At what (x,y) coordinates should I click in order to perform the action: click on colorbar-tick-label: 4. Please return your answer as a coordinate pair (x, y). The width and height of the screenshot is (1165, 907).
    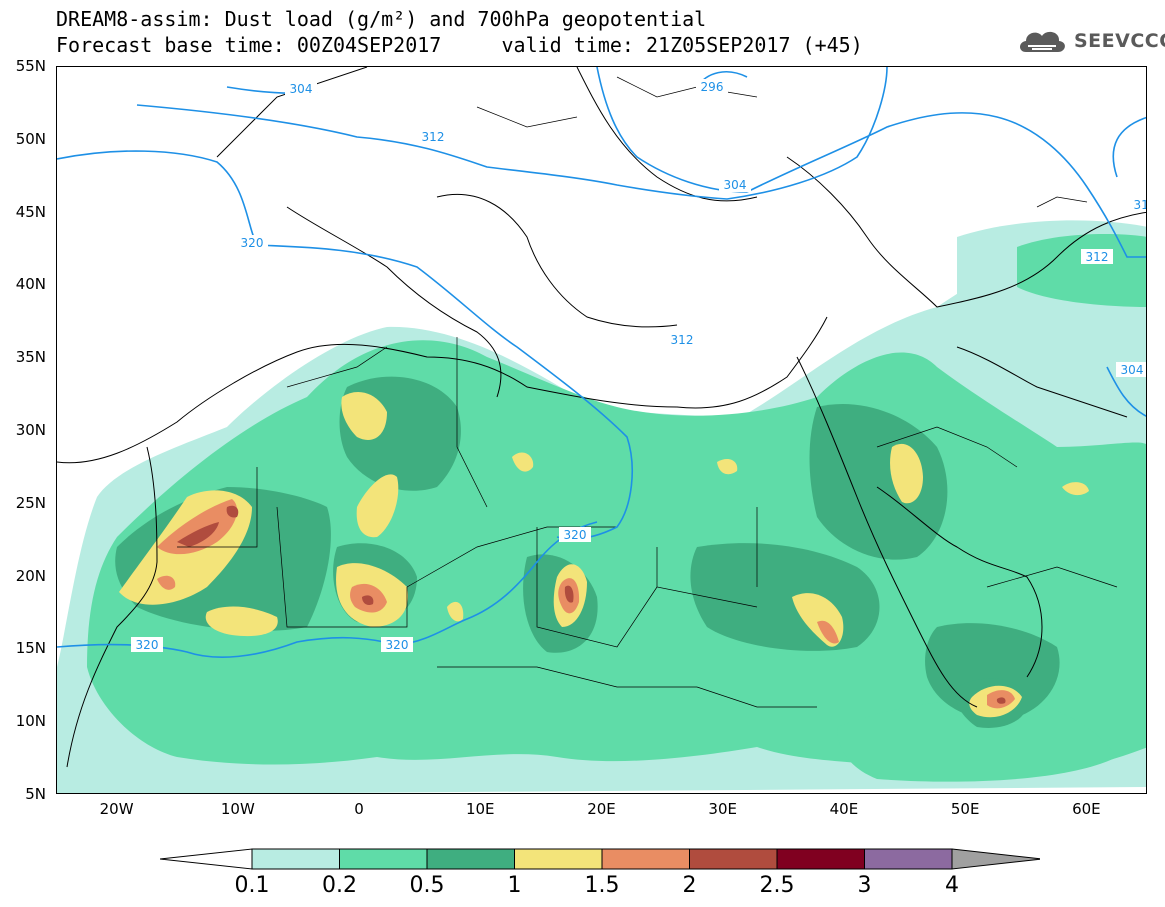
    Looking at the image, I should click on (952, 885).